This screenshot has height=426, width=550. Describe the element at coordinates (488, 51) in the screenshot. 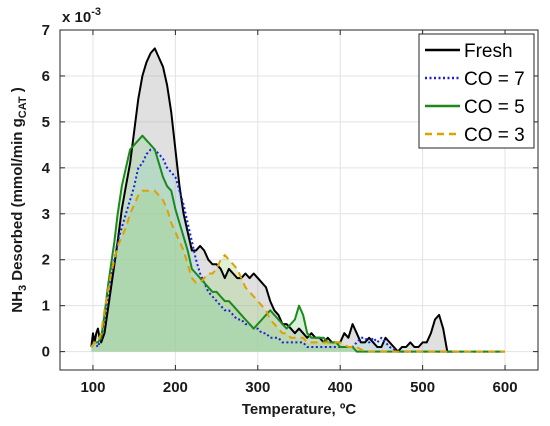

I see `legend-label-fresh: Fresh` at that location.